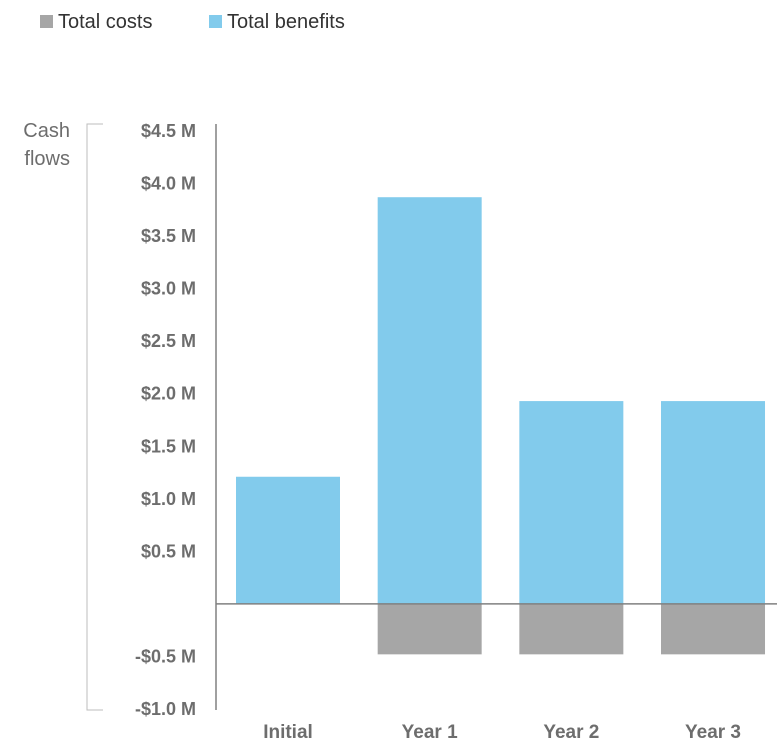  Describe the element at coordinates (105, 22) in the screenshot. I see `legend-label-total-costs: Total costs` at that location.